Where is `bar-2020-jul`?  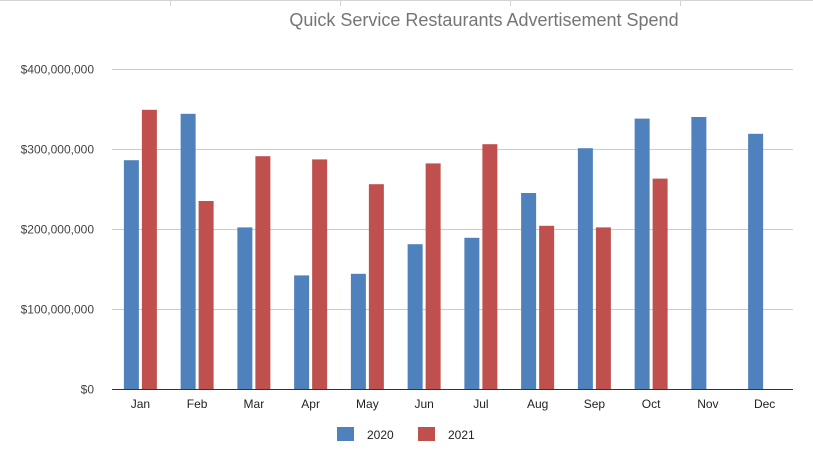
bar-2020-jul is located at coordinates (472, 313).